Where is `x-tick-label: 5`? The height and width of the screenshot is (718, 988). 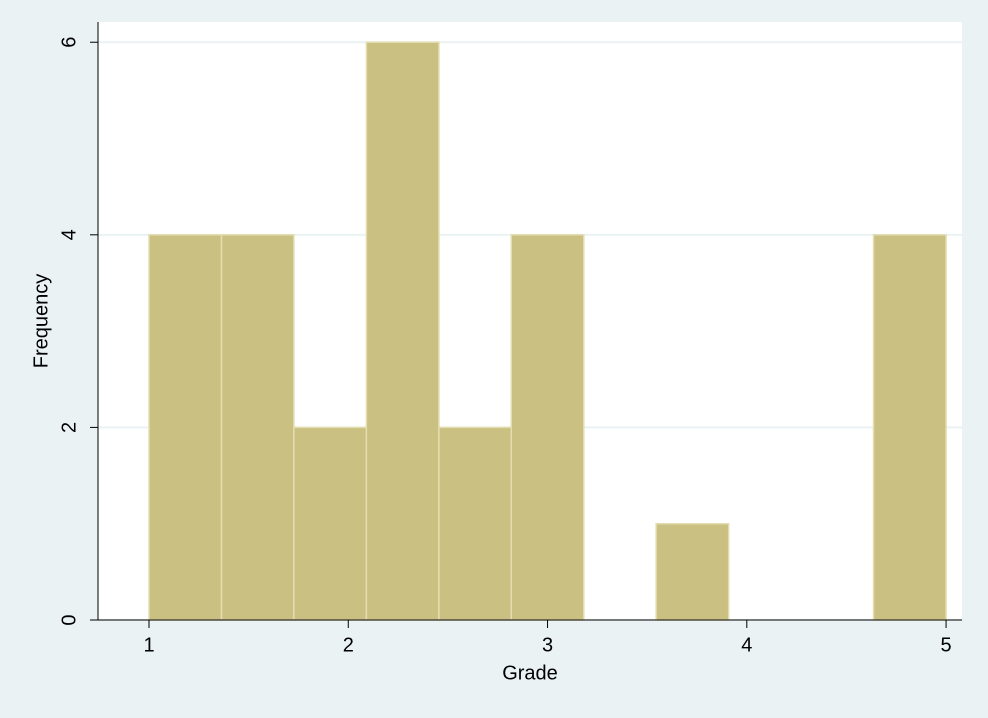
x-tick-label: 5 is located at coordinates (945, 645).